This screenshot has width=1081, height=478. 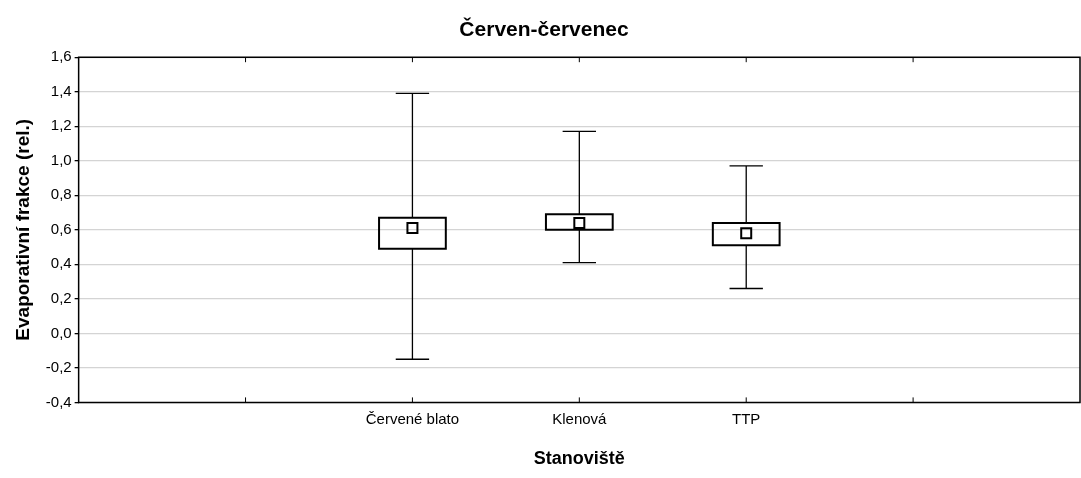 I want to click on x-tick-label: Červené blato, so click(x=412, y=418).